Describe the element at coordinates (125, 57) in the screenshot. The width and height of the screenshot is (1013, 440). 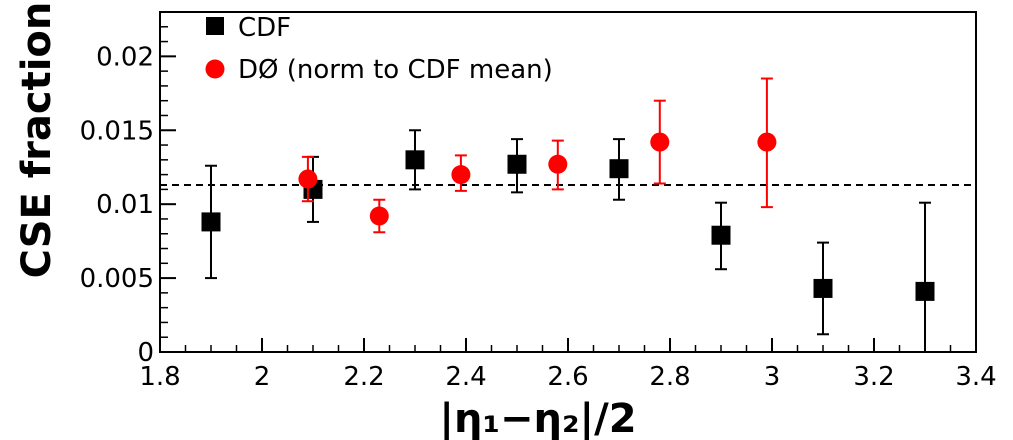
I see `y-tick-label: 0.02` at that location.